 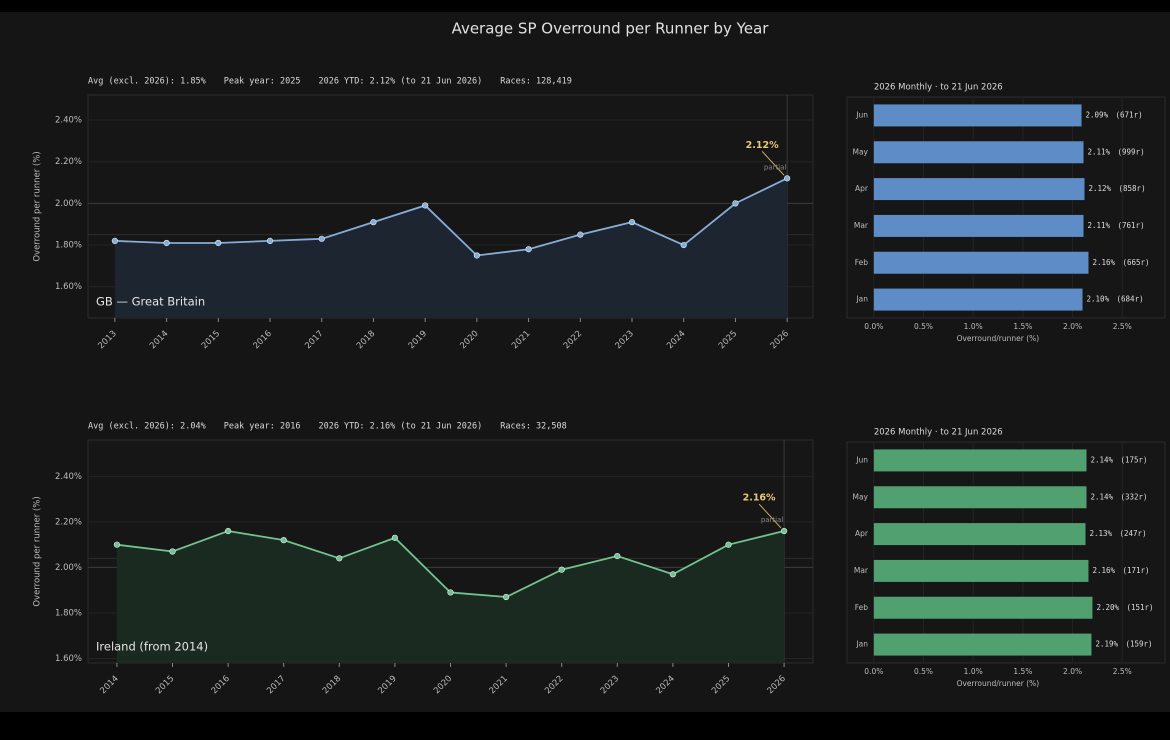 I want to click on count-label: (665r), so click(x=1135, y=262).